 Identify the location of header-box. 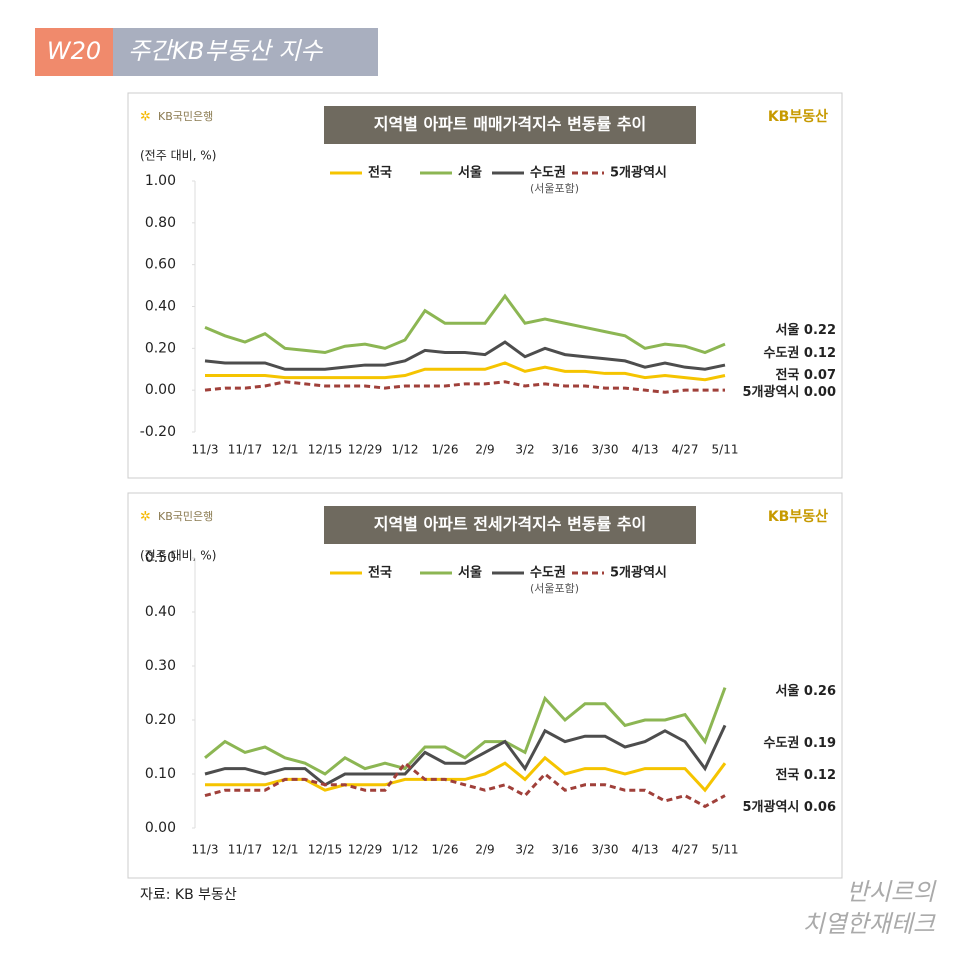
(245, 52).